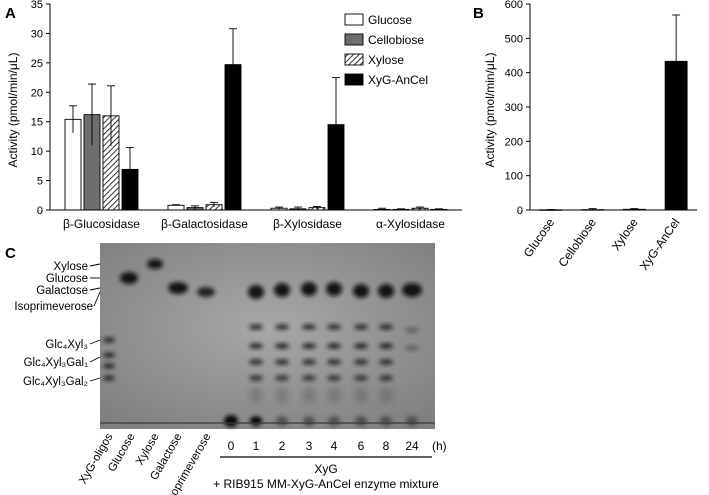 The image size is (709, 495). Describe the element at coordinates (256, 362) in the screenshot. I see `spot-lane-1-b3` at that location.